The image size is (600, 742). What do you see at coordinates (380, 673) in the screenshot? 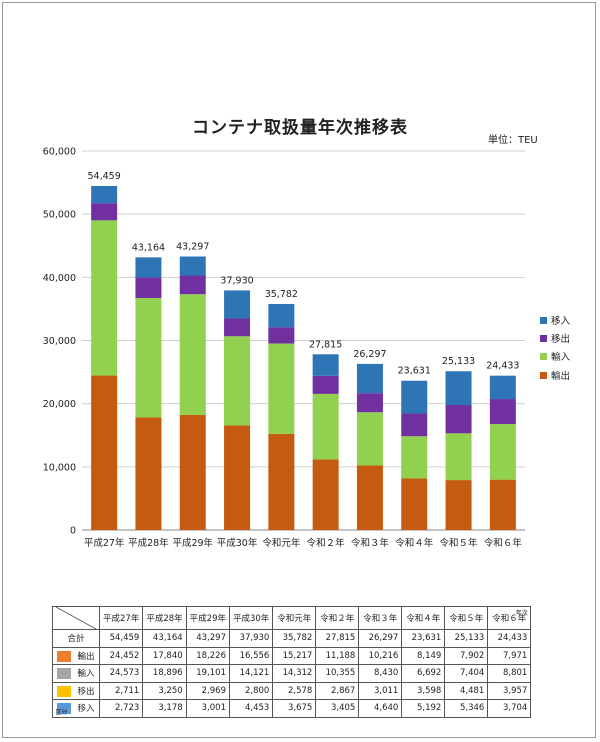
I see `table-cell: 8,430` at bounding box center [380, 673].